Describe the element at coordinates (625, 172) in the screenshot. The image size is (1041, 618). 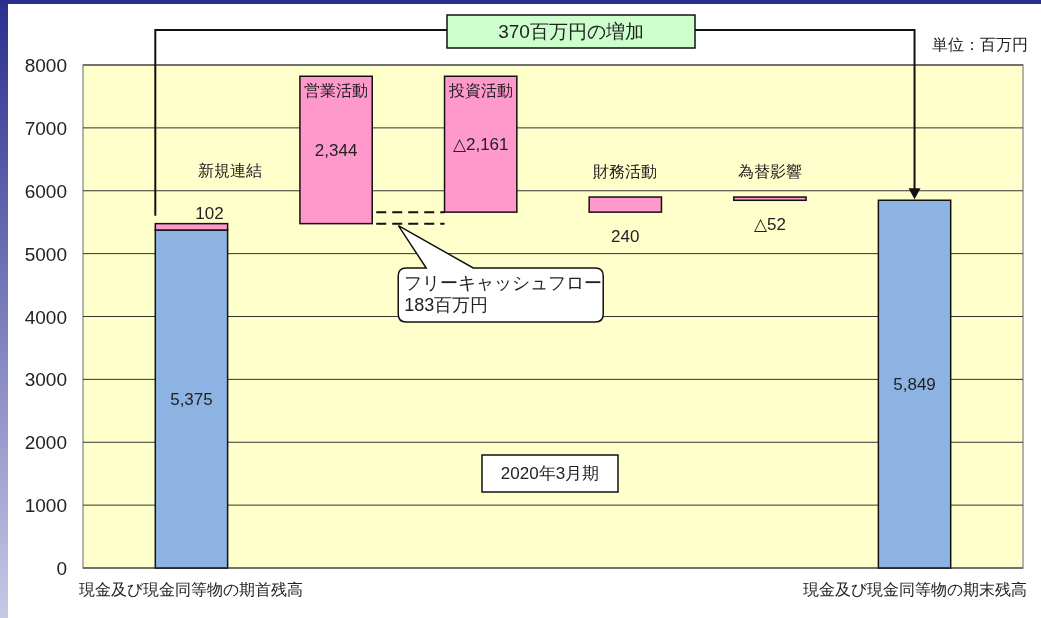
I see `x-tick-label: 財務活動` at that location.